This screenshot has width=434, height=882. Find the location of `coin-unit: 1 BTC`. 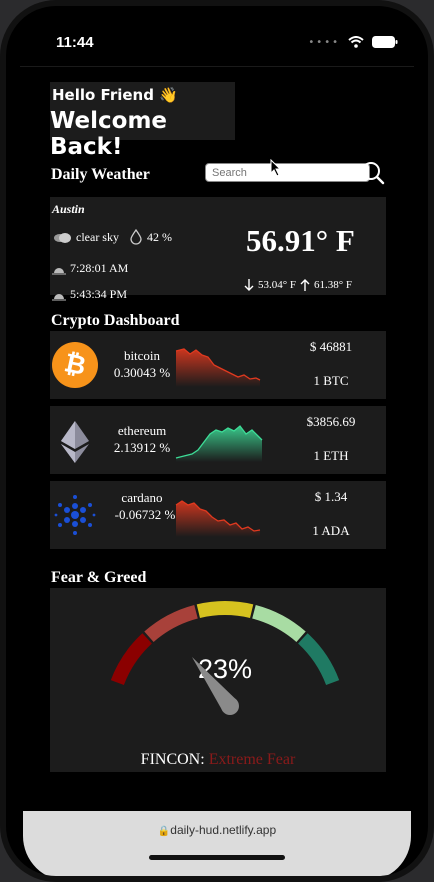

coin-unit: 1 BTC is located at coordinates (331, 380).